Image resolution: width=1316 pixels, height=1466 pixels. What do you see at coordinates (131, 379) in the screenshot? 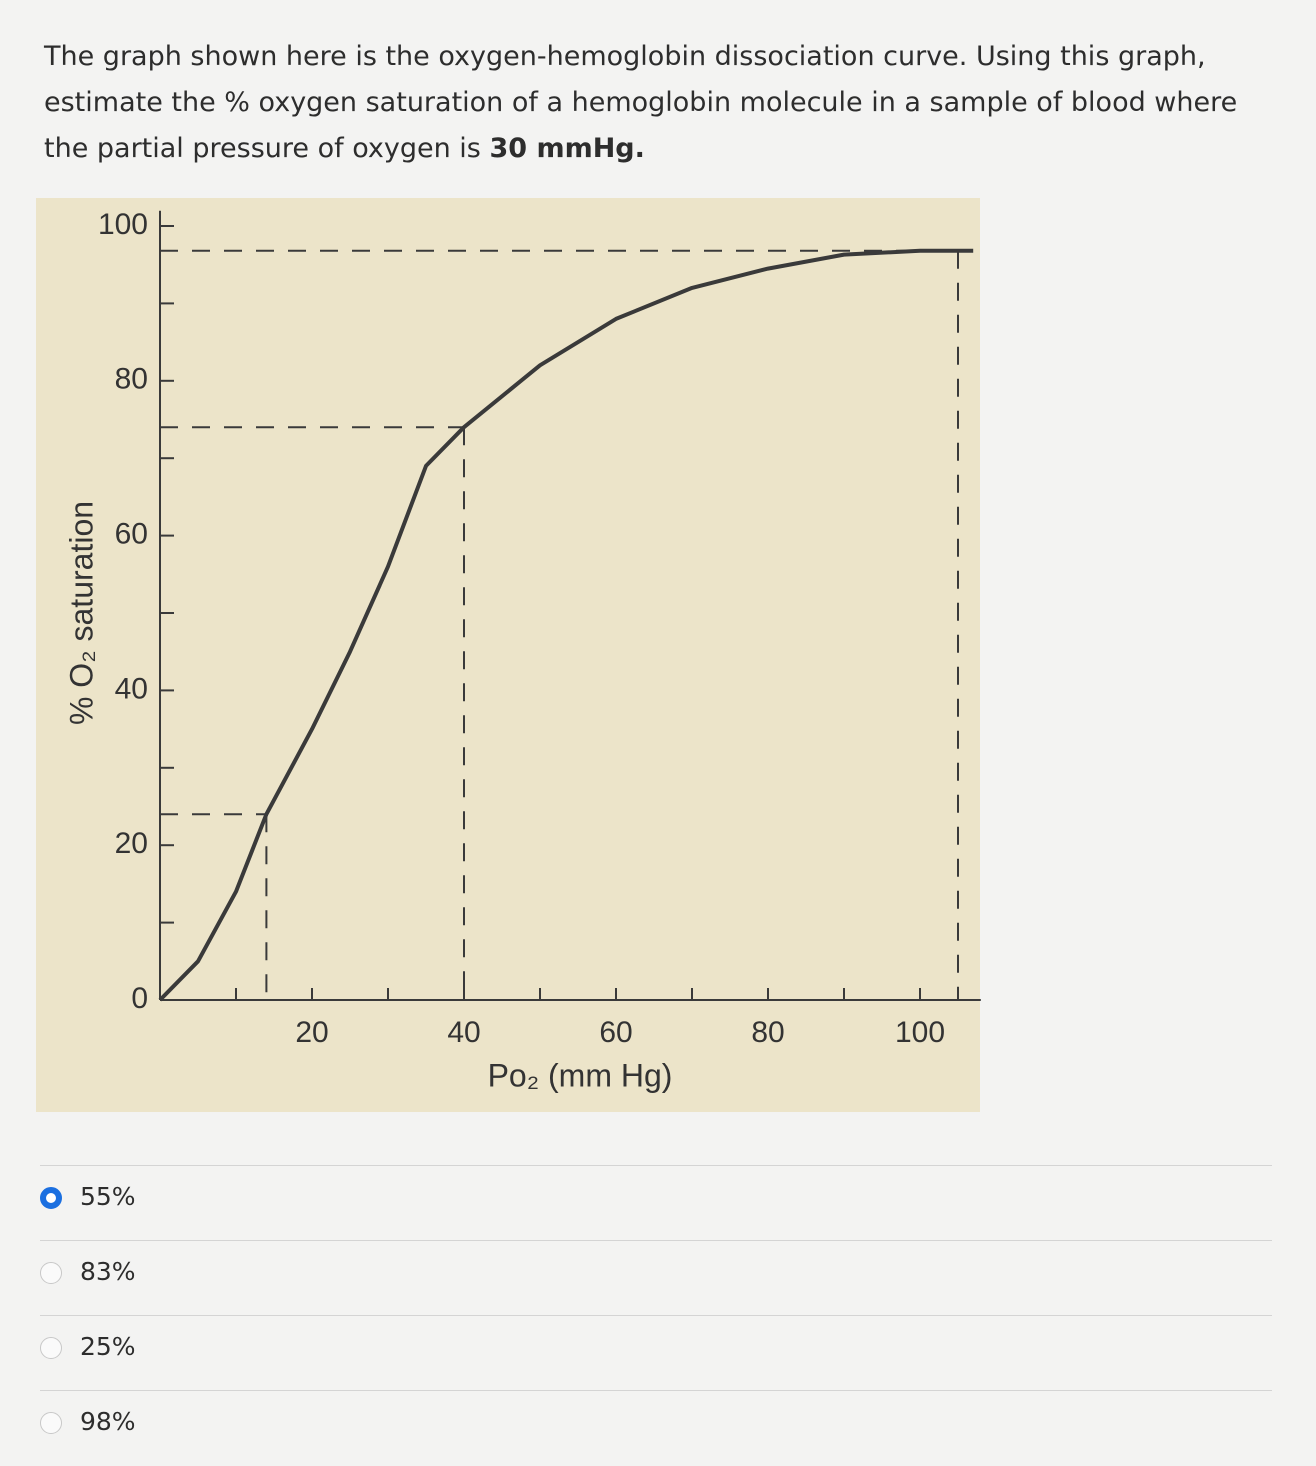
I see `y-tick-label: 80` at bounding box center [131, 379].